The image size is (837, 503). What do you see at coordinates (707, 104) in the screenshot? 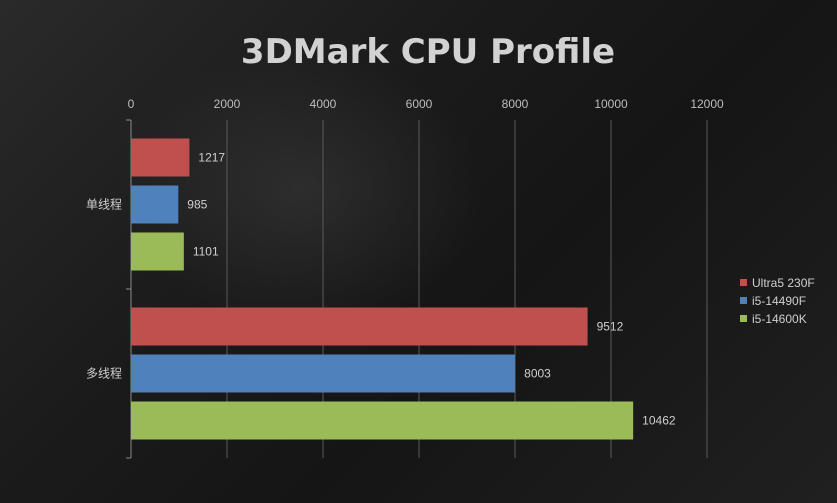
I see `x-tick-label: 12000` at bounding box center [707, 104].